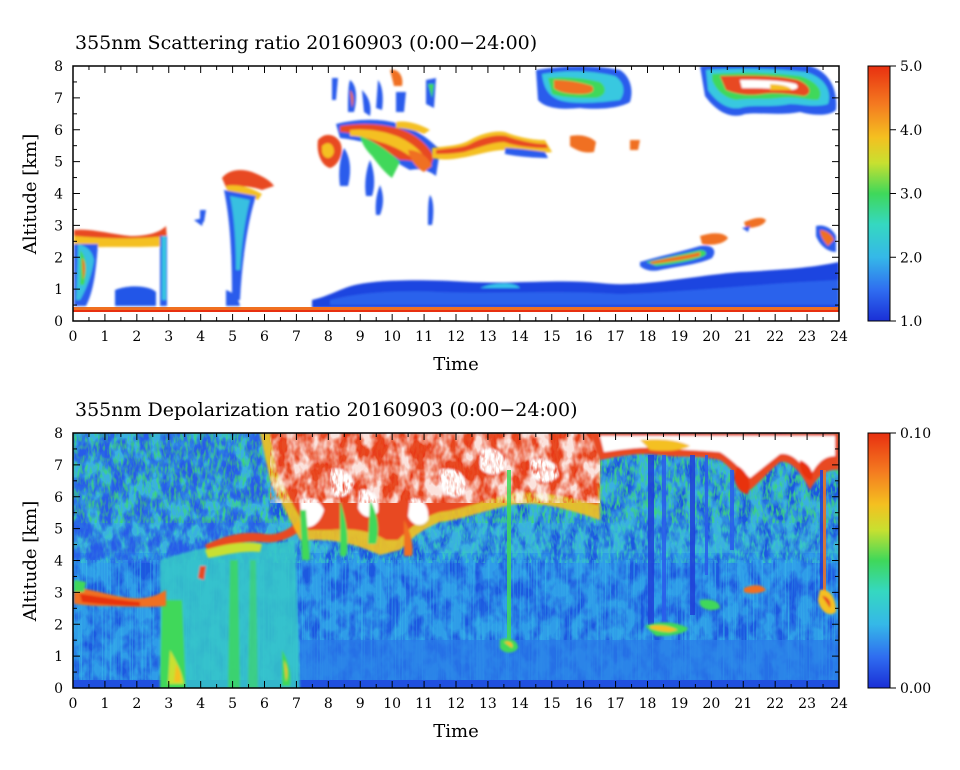 The width and height of the screenshot is (960, 770). I want to click on colorbar-label: 4.0, so click(911, 131).